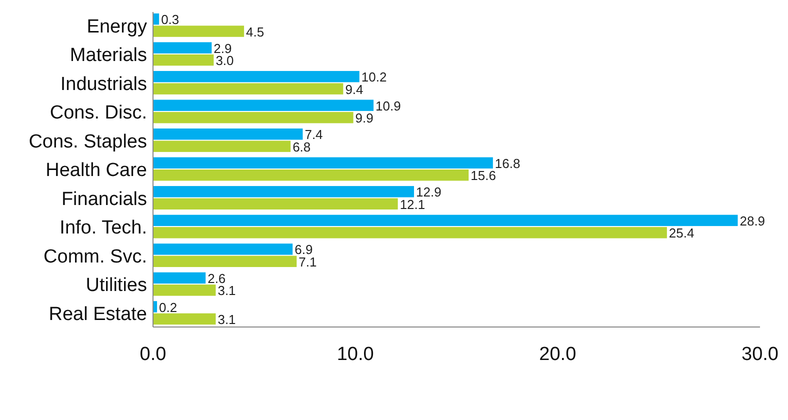  I want to click on y-tick-label: Industrials, so click(103, 84).